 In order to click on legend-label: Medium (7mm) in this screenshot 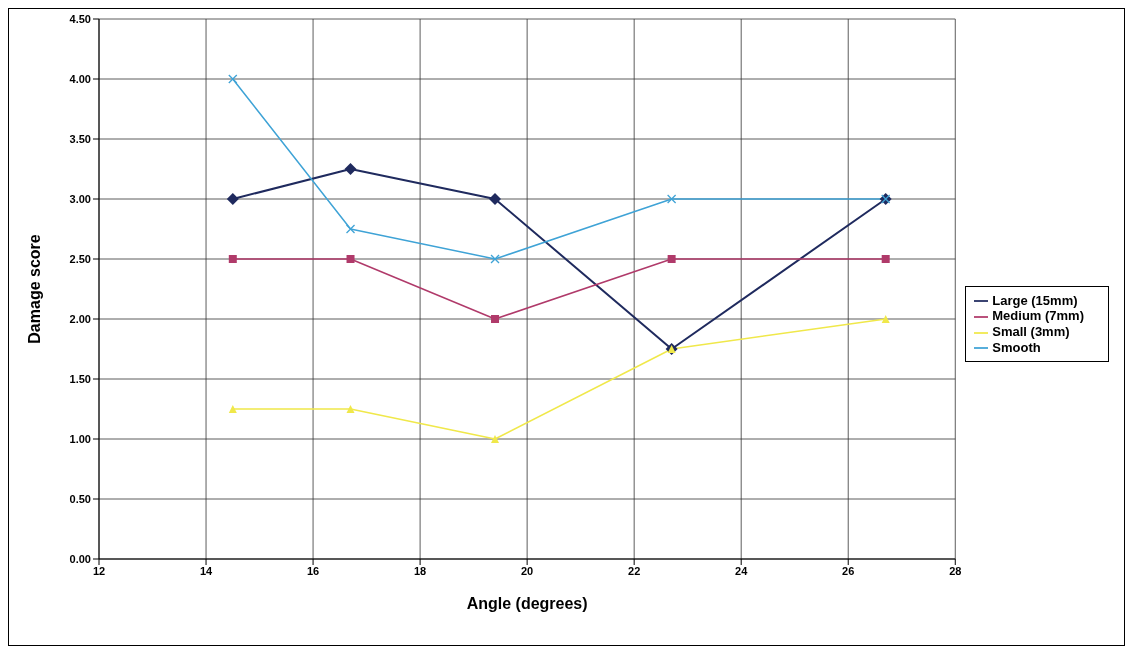, I will do `click(1038, 316)`.